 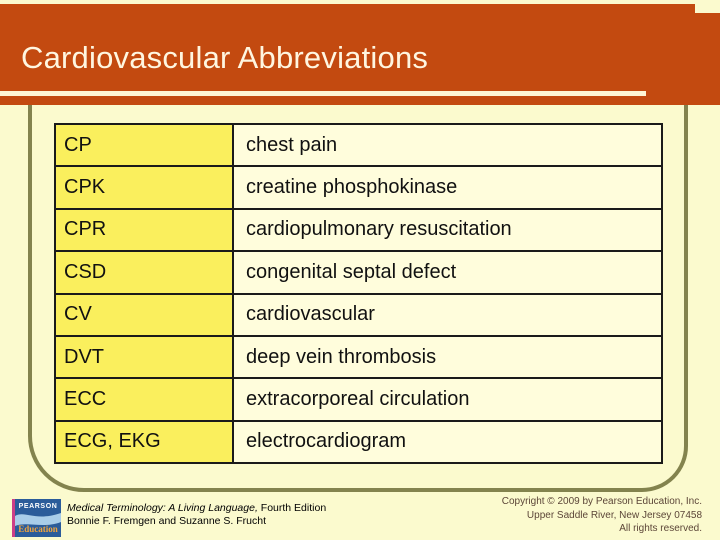 I want to click on abbreviation-cell: ECG, EKG, so click(x=144, y=442).